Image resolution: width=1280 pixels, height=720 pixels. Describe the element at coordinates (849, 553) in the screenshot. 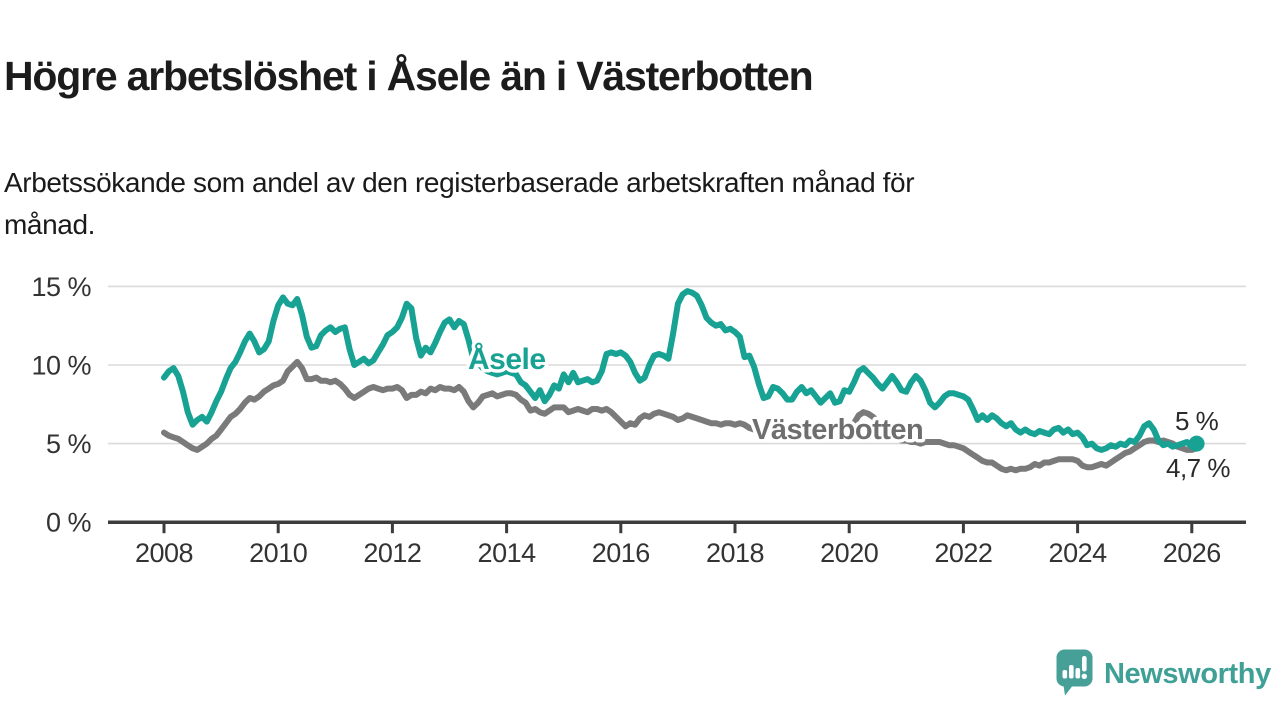

I see `x-tick-label: 2020` at that location.